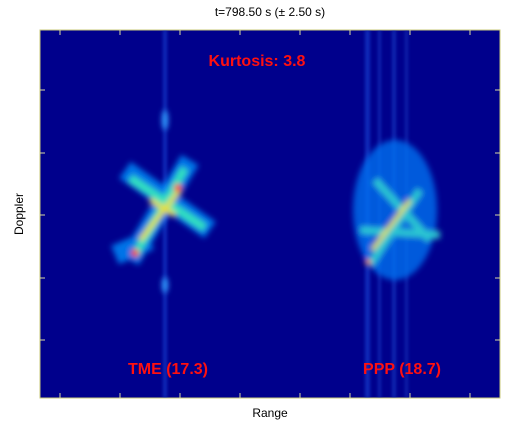 Image resolution: width=505 pixels, height=425 pixels. I want to click on annotation: TME (17.3), so click(168, 369).